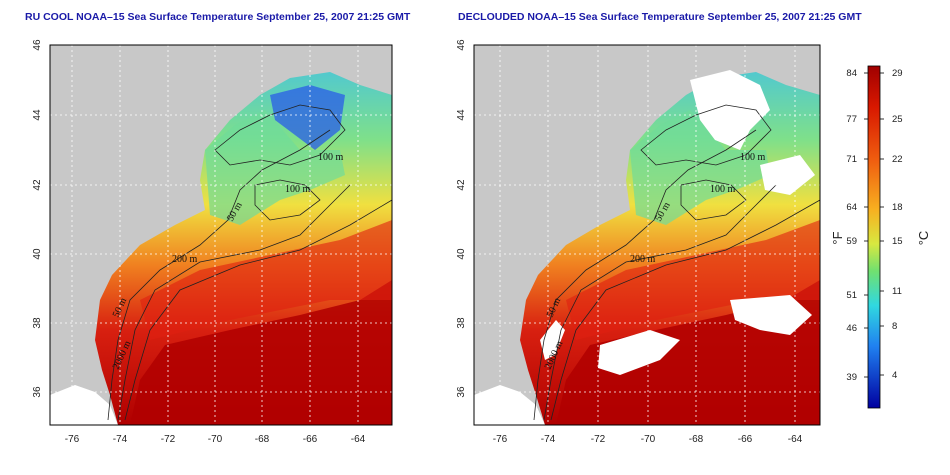  I want to click on right-lon-tick: -76, so click(500, 439).